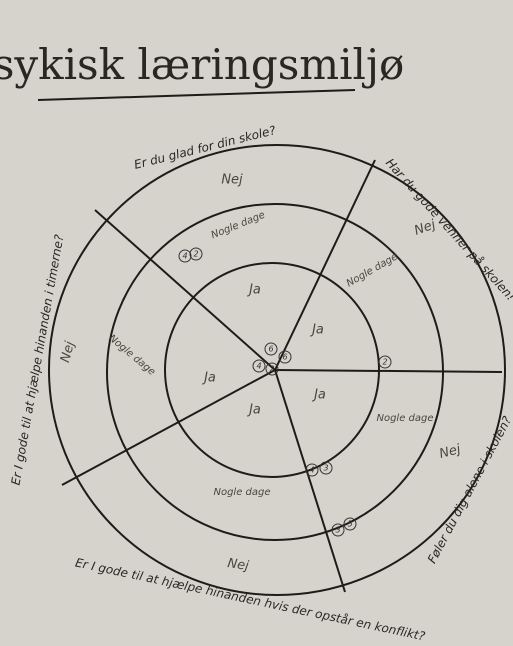 Image resolution: width=513 pixels, height=646 pixels. I want to click on underline, so click(196, 95).